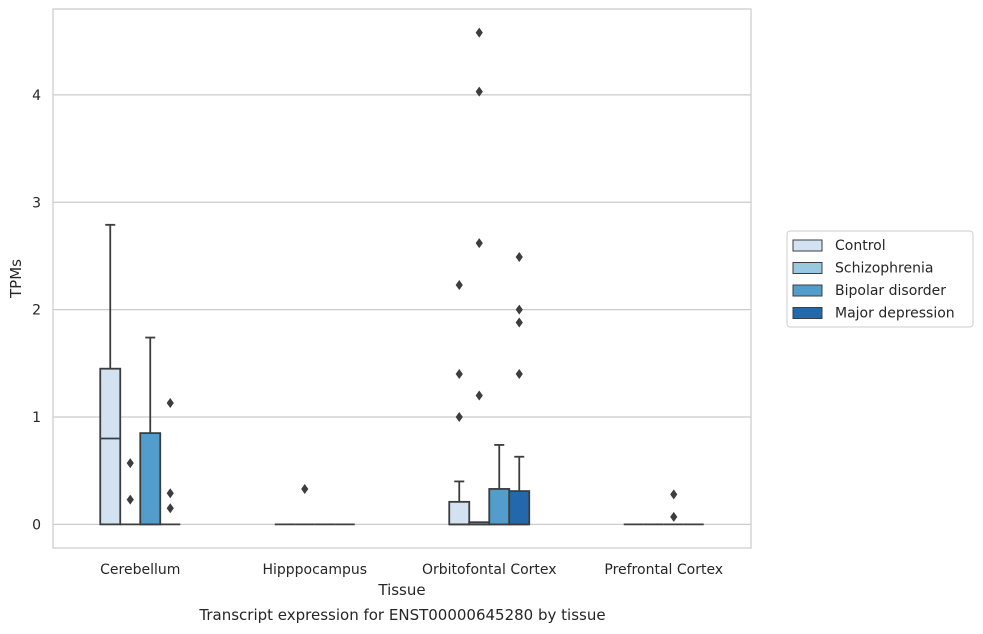 The height and width of the screenshot is (634, 983). I want to click on y-tick-label: 2, so click(36, 311).